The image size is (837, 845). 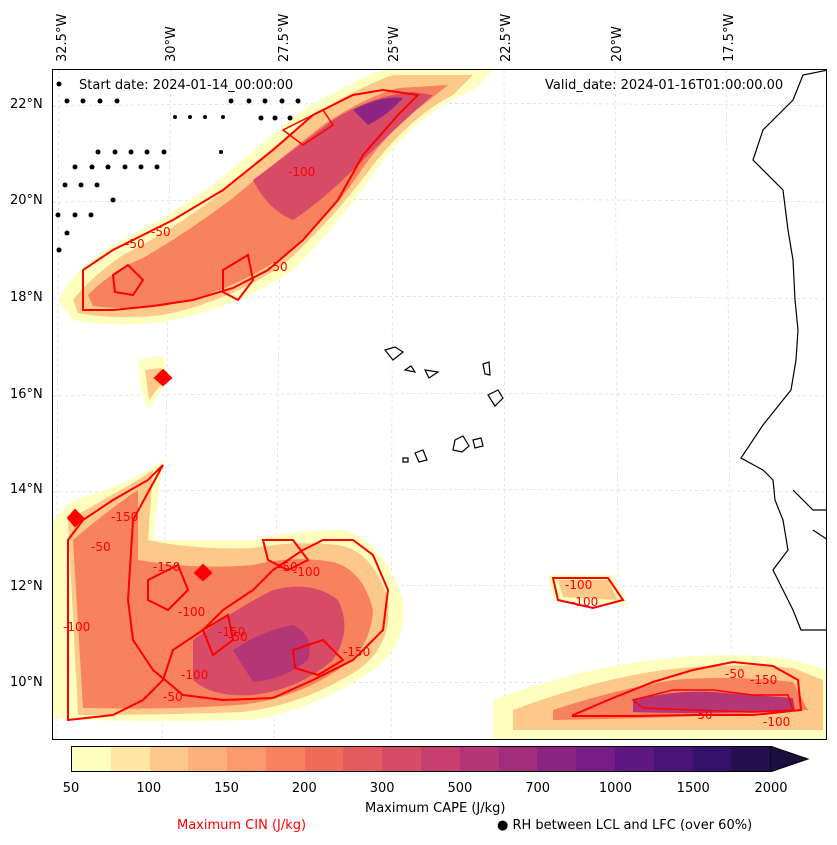 I want to click on lon-label-27-5w: 27.5°W, so click(x=284, y=37).